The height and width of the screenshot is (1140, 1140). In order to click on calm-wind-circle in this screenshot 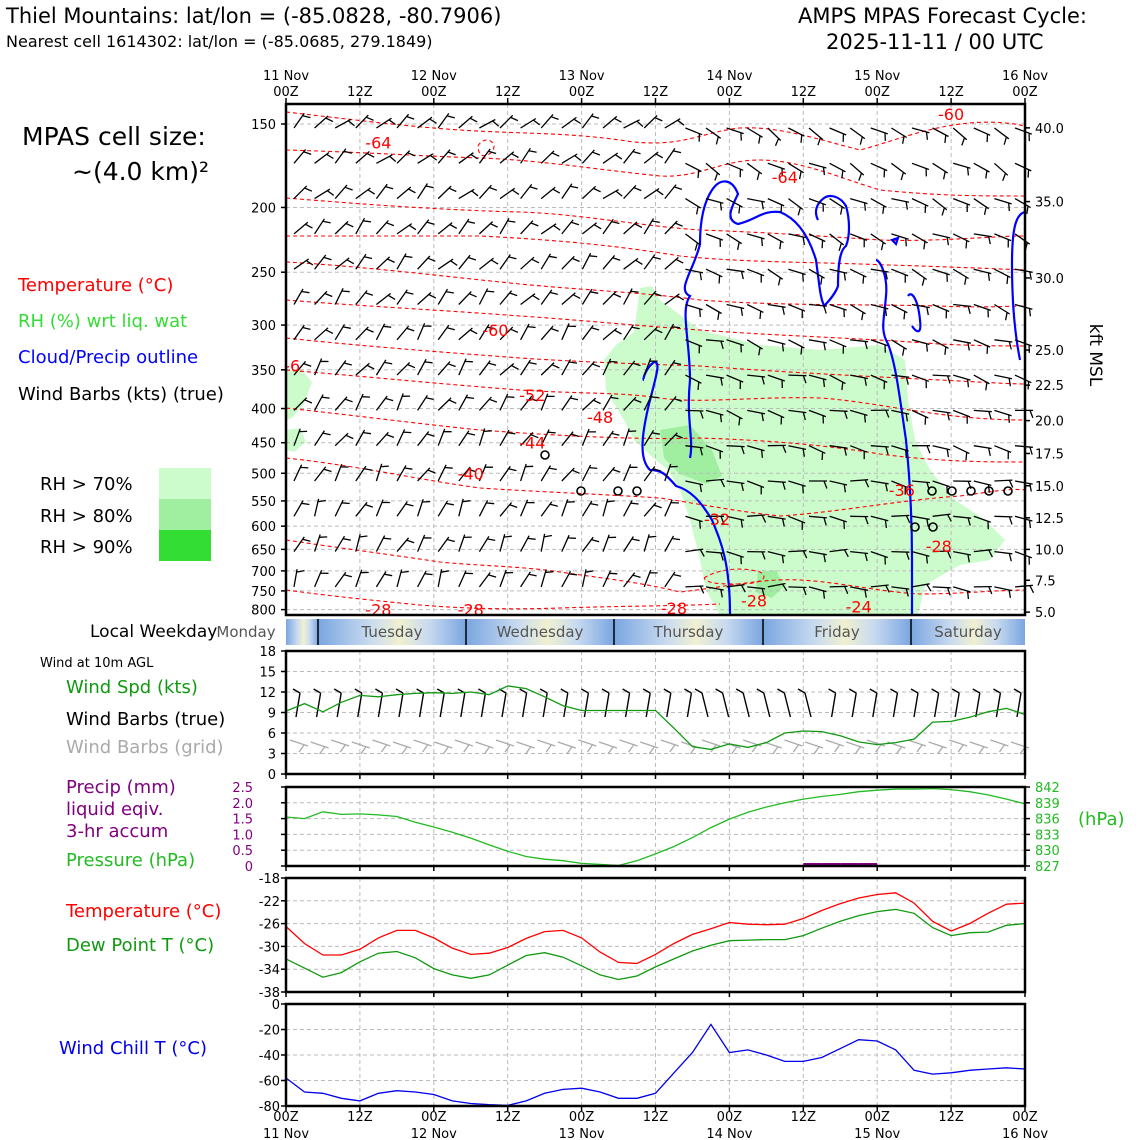, I will do `click(971, 491)`.